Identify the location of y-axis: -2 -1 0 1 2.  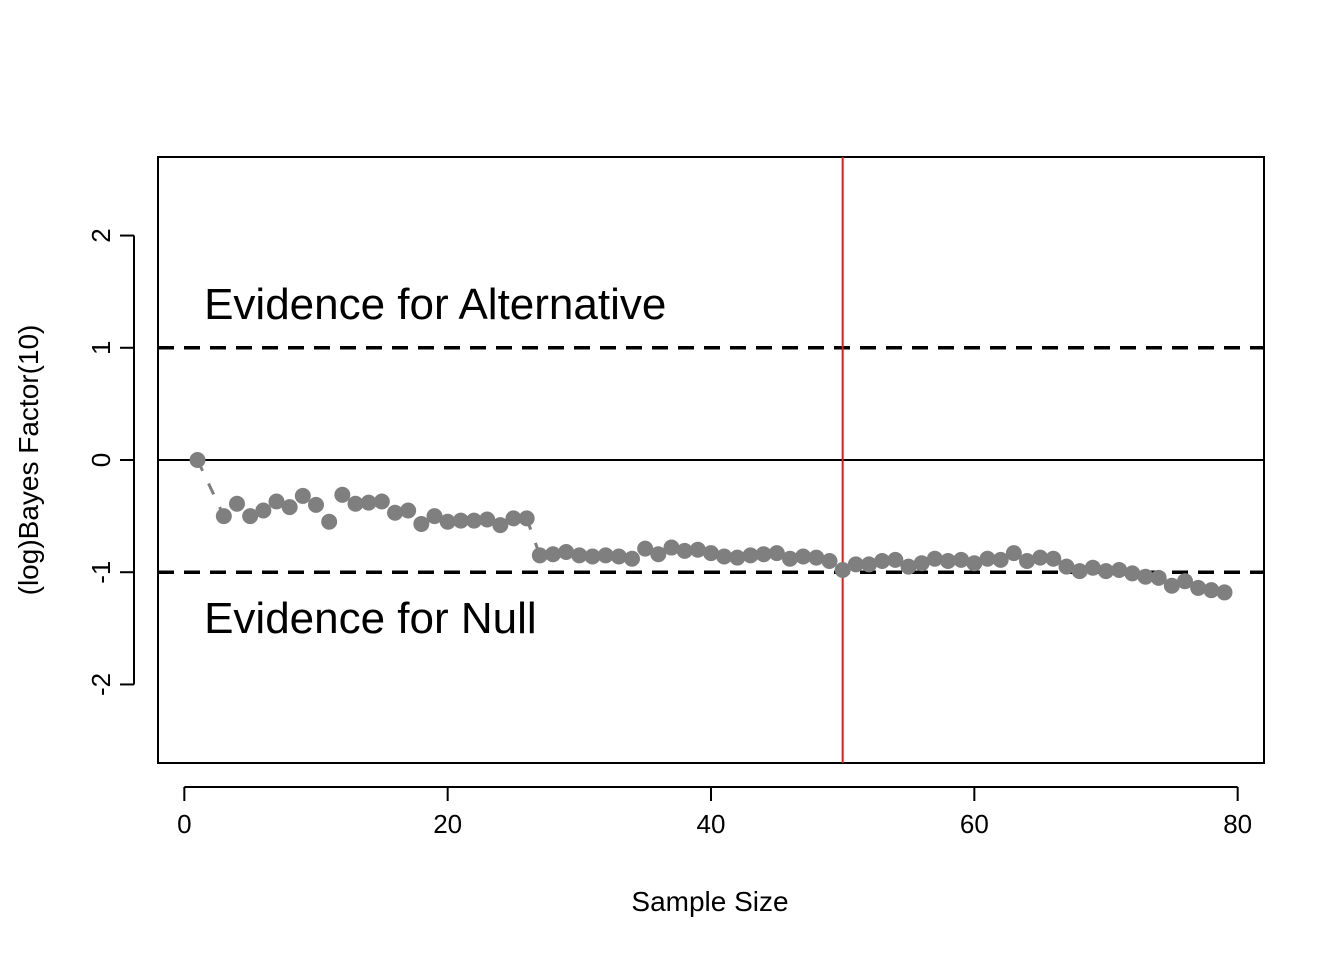
(110, 462).